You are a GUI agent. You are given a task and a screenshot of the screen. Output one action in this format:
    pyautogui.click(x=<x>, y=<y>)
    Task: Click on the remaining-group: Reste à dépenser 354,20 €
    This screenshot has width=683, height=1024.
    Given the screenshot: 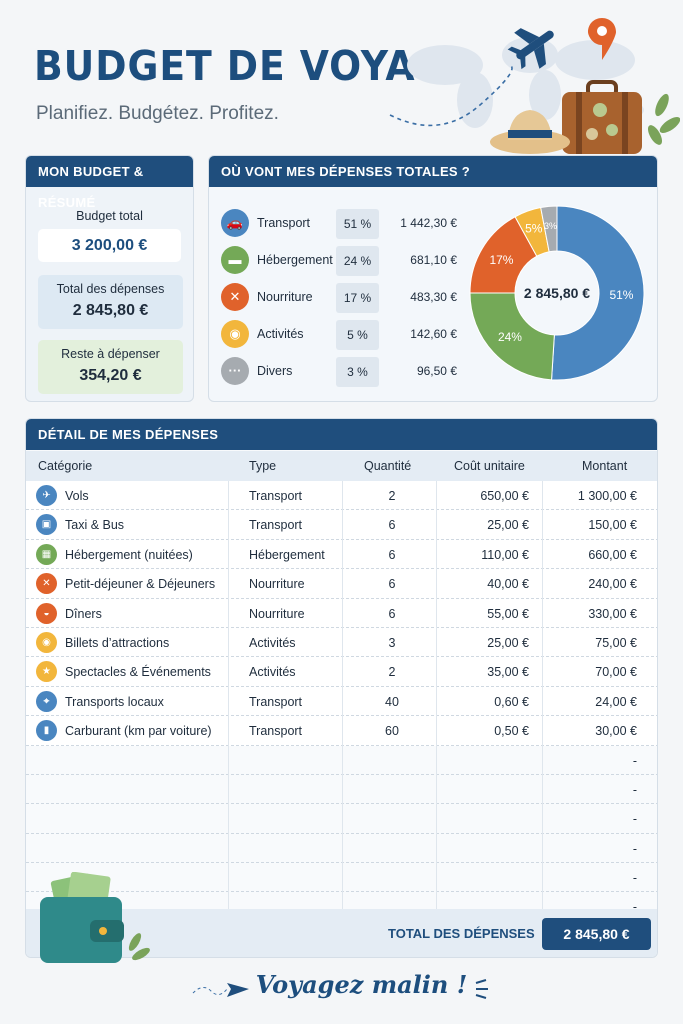 What is the action you would take?
    pyautogui.click(x=110, y=367)
    